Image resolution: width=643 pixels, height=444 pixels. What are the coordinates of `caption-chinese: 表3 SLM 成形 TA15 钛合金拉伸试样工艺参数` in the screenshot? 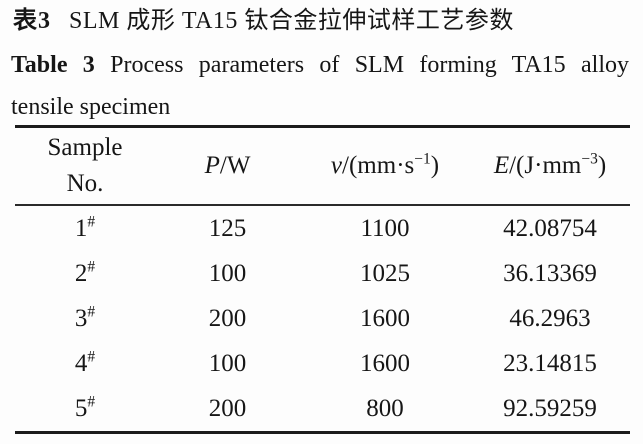 It's located at (323, 21).